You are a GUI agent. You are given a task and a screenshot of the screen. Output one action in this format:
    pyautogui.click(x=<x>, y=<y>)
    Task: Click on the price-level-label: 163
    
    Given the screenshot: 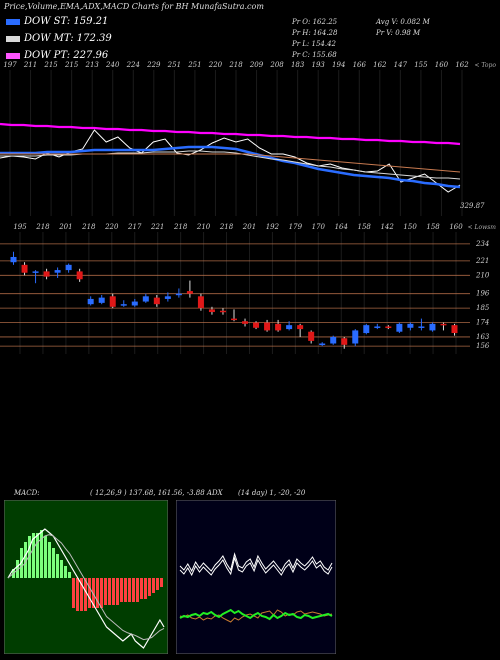 What is the action you would take?
    pyautogui.click(x=483, y=337)
    